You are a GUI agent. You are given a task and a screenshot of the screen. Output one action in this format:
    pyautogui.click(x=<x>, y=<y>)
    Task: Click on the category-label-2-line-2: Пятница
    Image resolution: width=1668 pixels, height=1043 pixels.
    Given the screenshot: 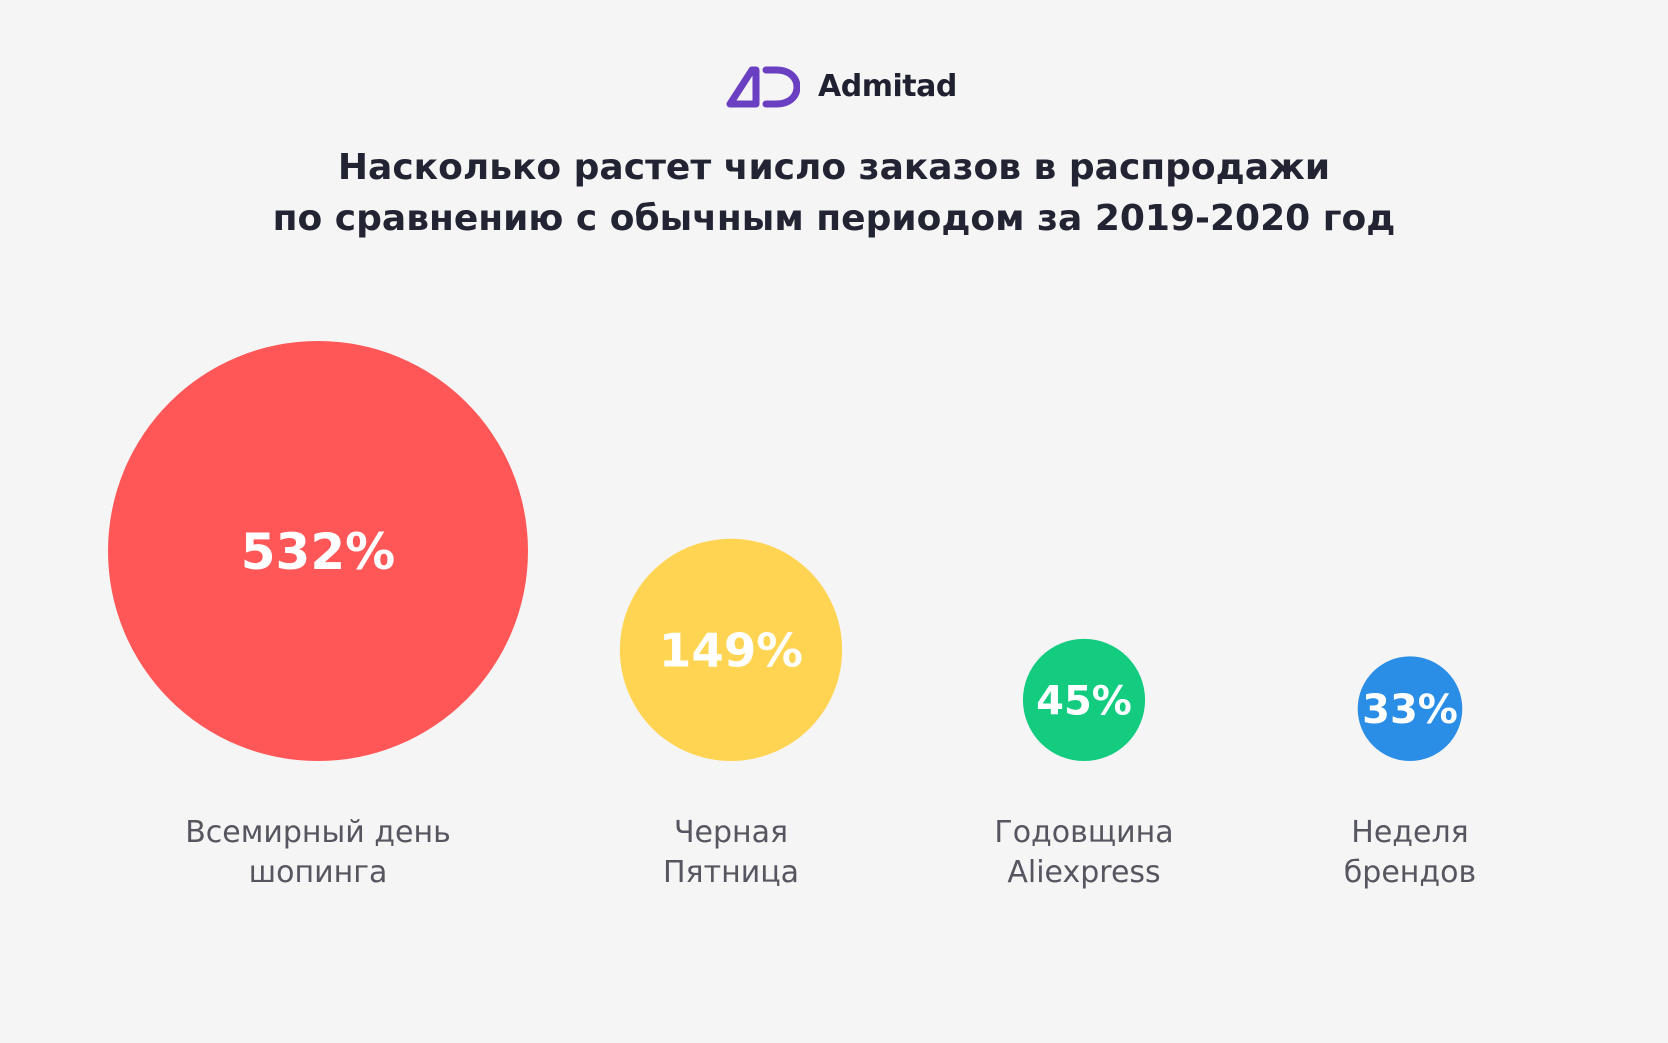 What is the action you would take?
    pyautogui.click(x=731, y=872)
    